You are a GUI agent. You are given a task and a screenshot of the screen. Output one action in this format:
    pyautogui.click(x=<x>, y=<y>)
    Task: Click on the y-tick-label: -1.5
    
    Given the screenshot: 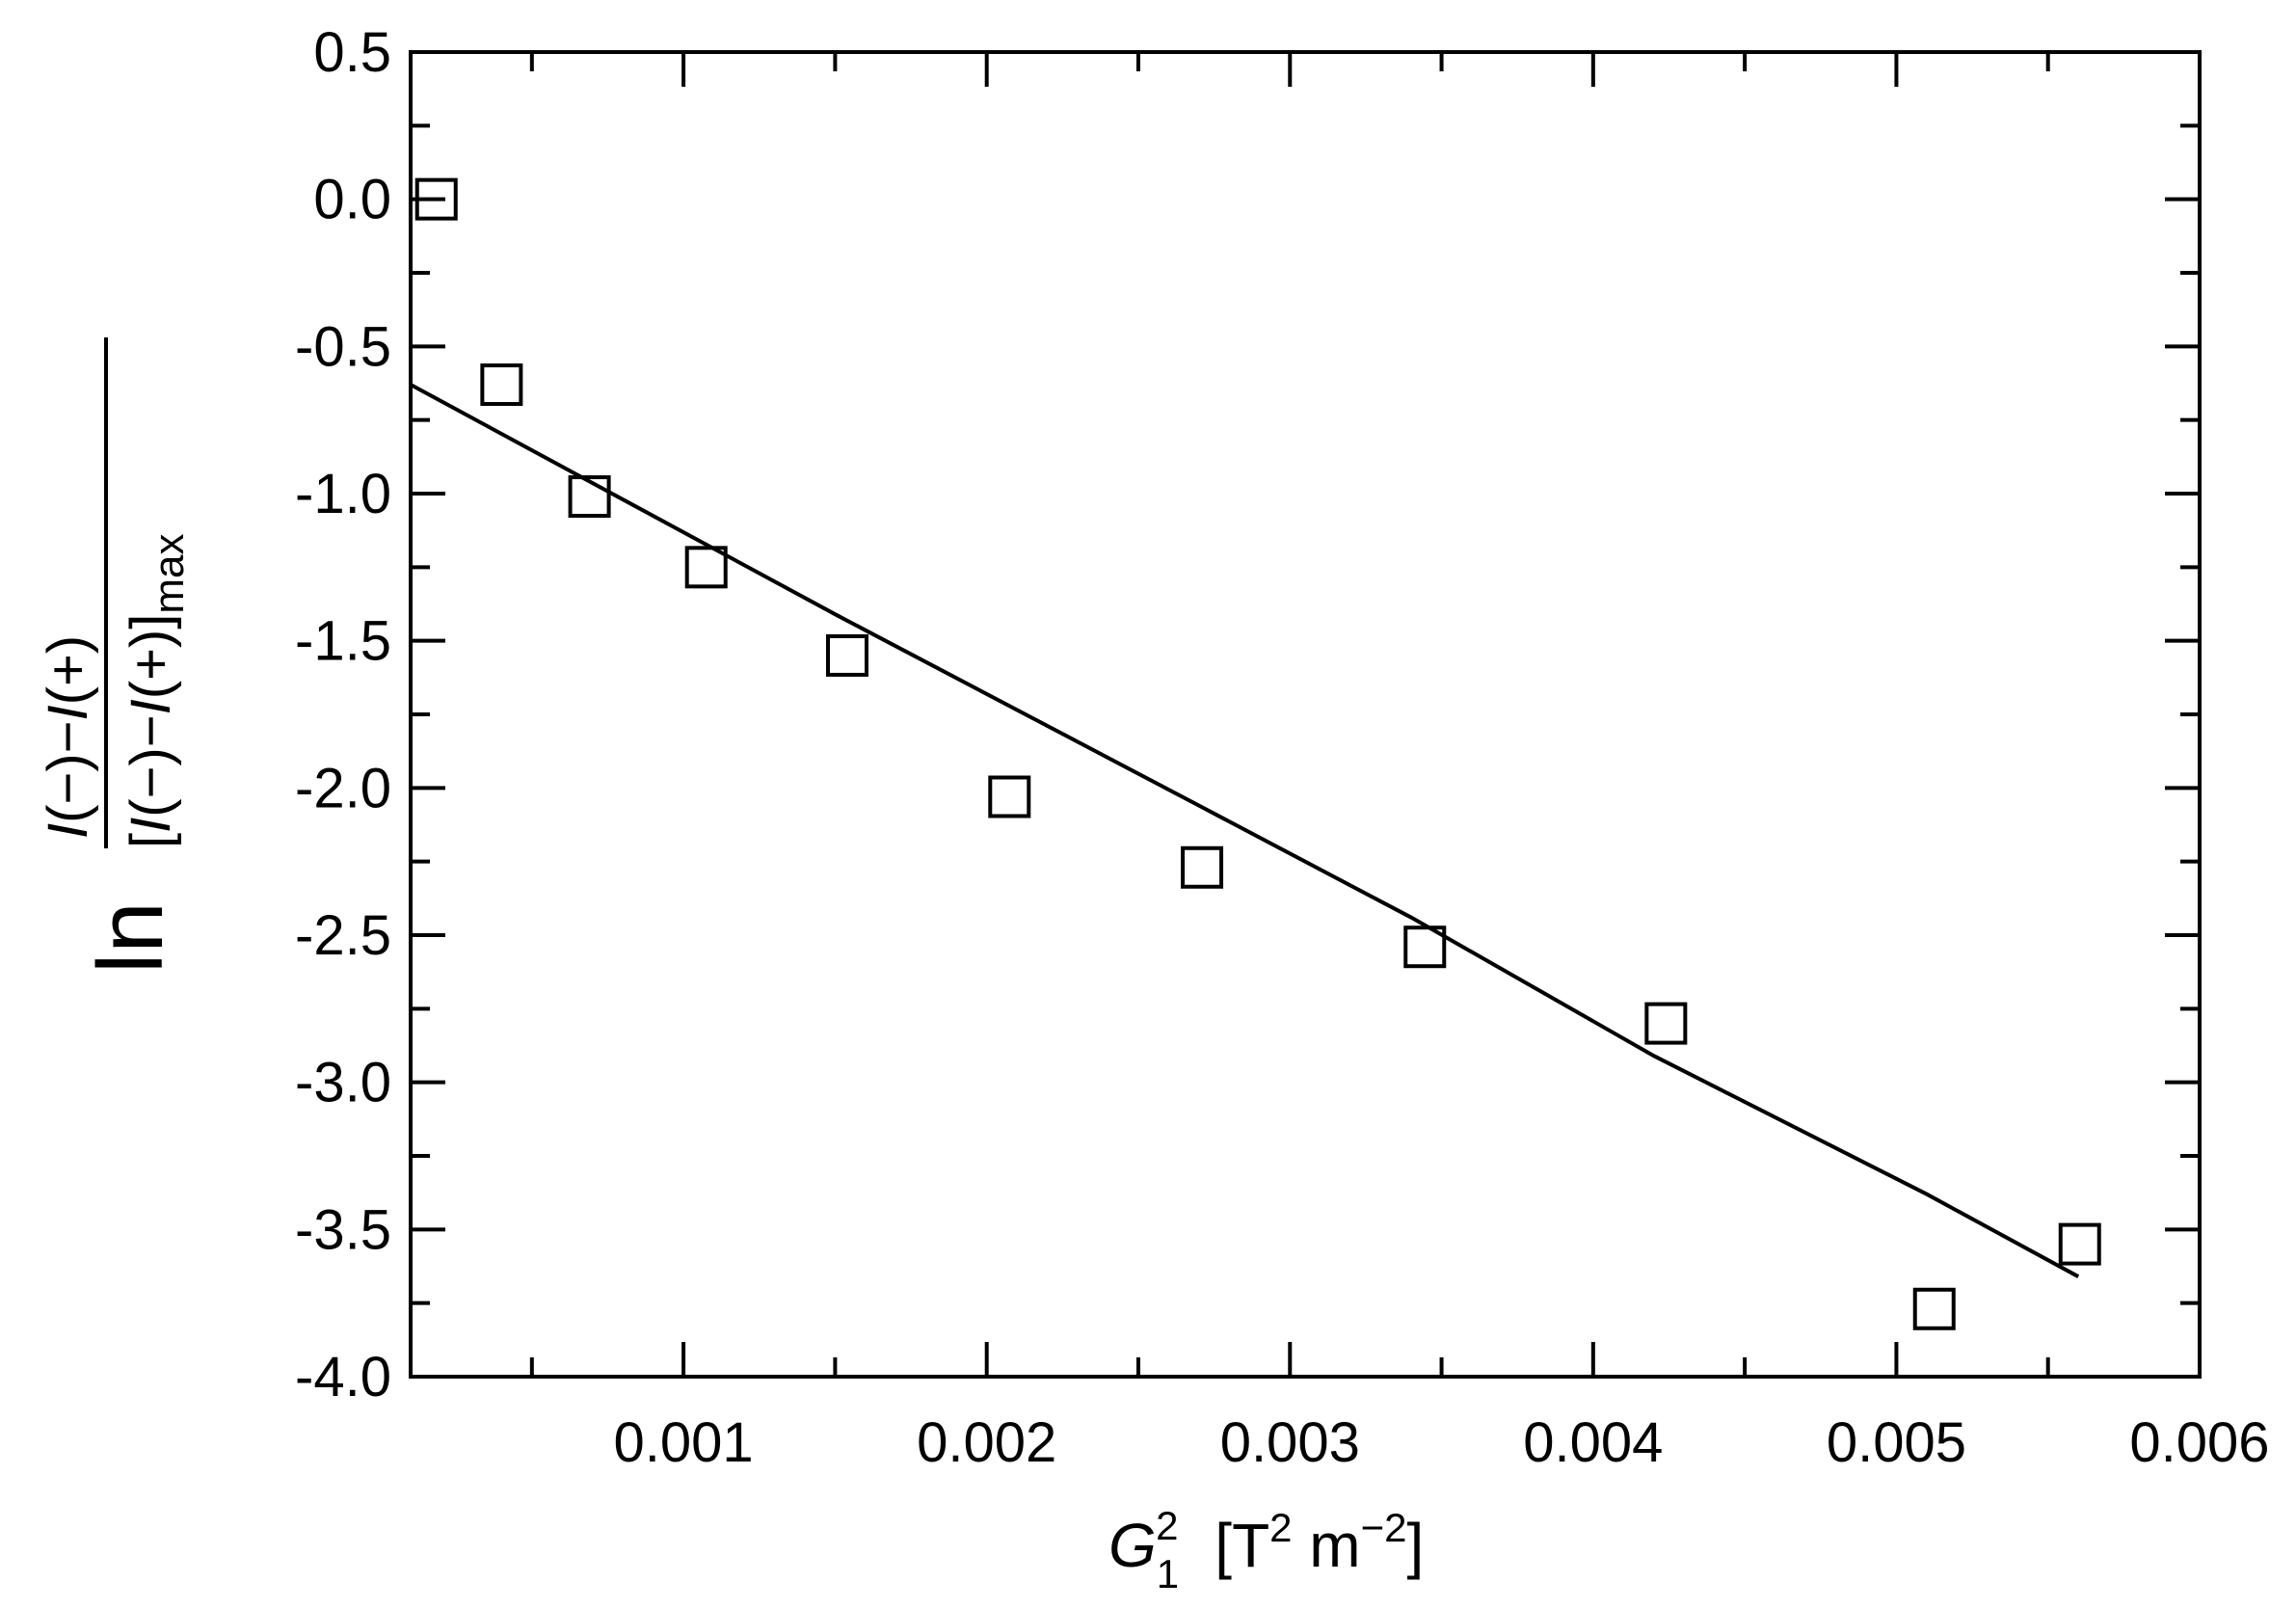 What is the action you would take?
    pyautogui.click(x=343, y=641)
    